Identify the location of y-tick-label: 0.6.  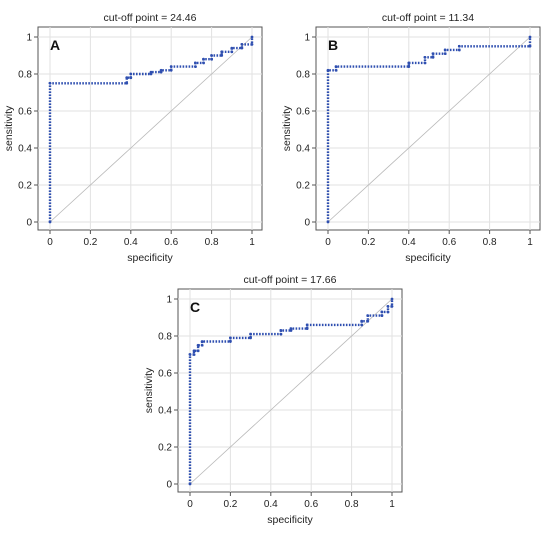
(165, 374).